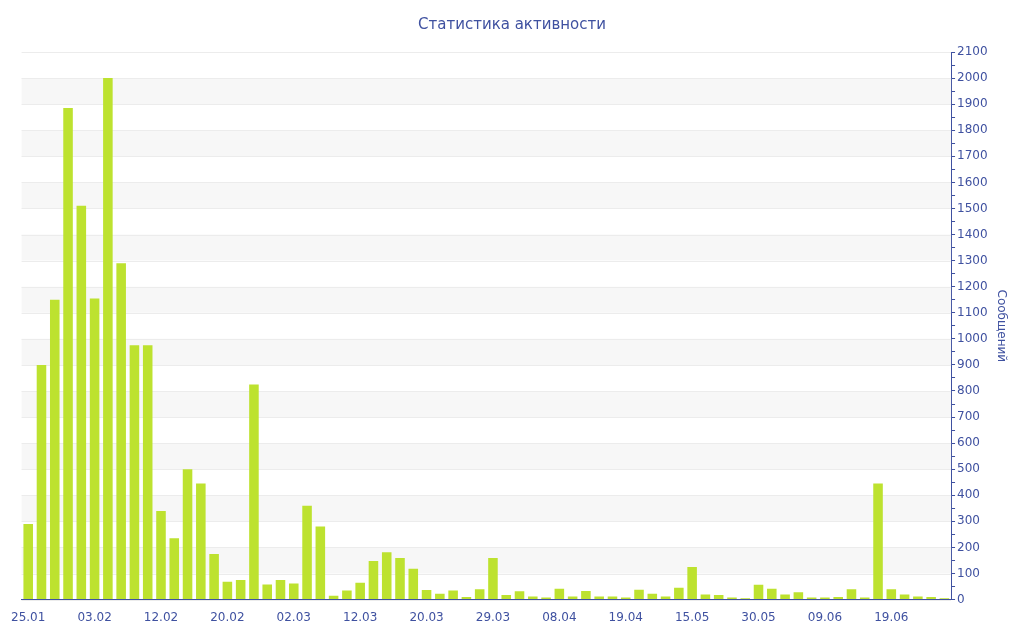 The image size is (1024, 640). What do you see at coordinates (559, 616) in the screenshot?
I see `x-tick-label: 08.04` at bounding box center [559, 616].